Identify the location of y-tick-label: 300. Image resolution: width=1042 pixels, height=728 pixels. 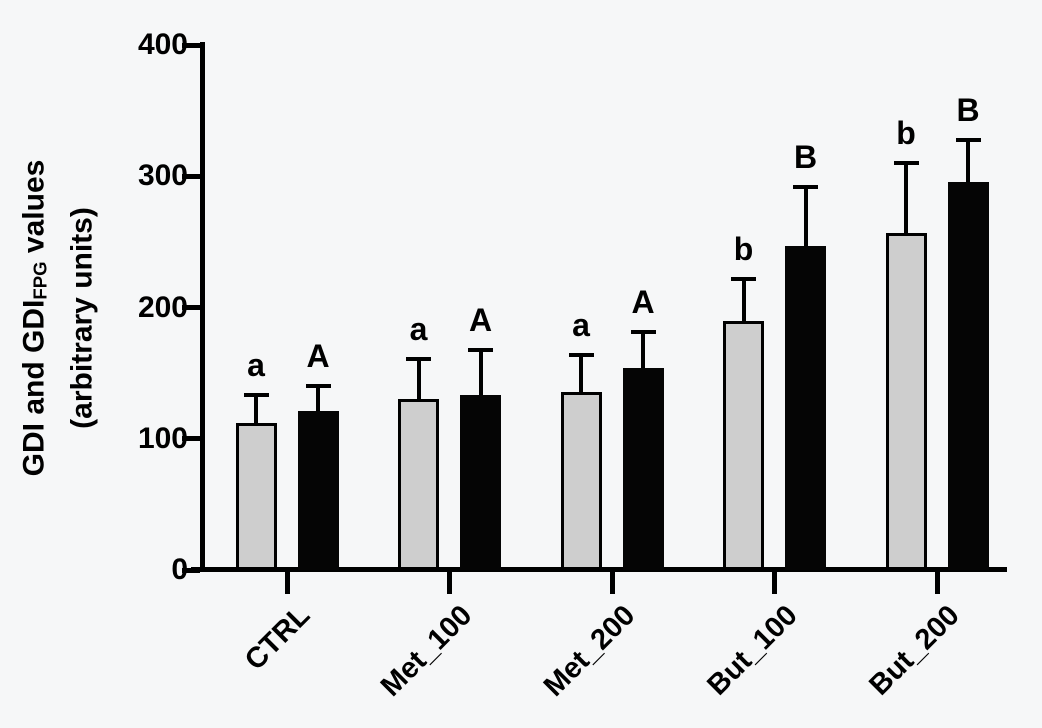
(162, 176).